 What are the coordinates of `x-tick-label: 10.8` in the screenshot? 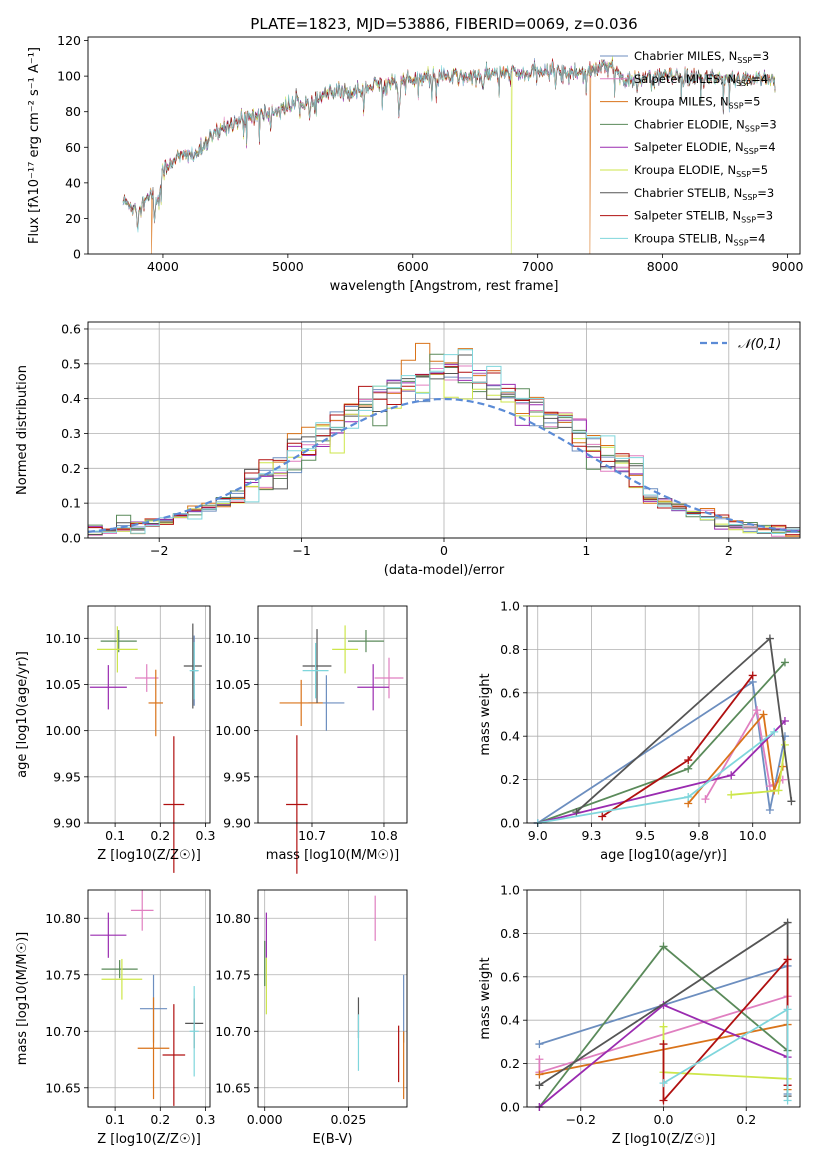 It's located at (384, 835).